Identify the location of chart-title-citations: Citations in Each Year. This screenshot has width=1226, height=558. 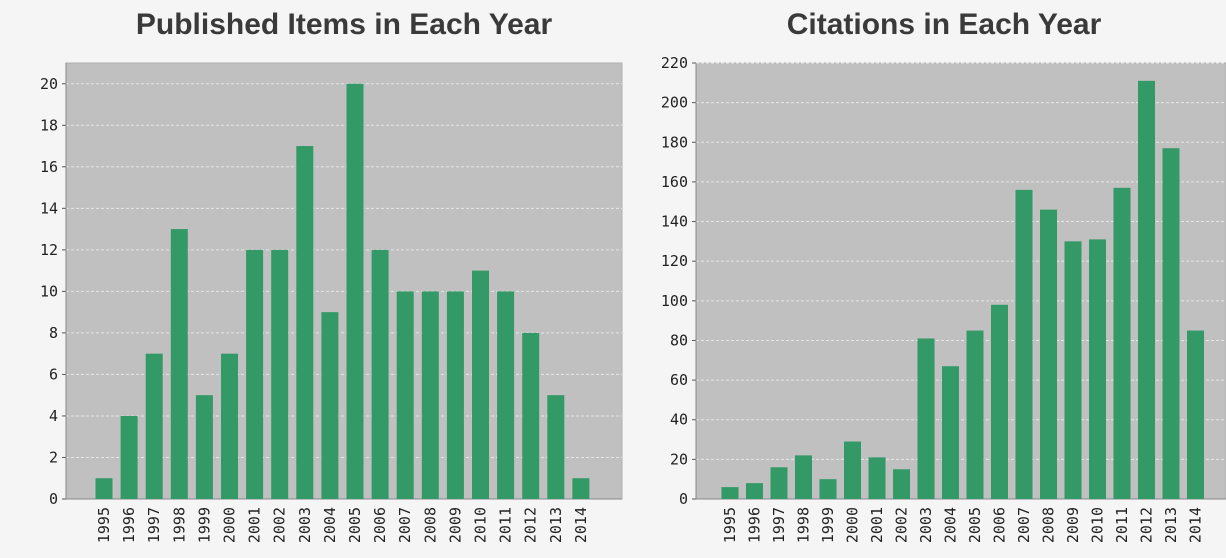
(944, 24).